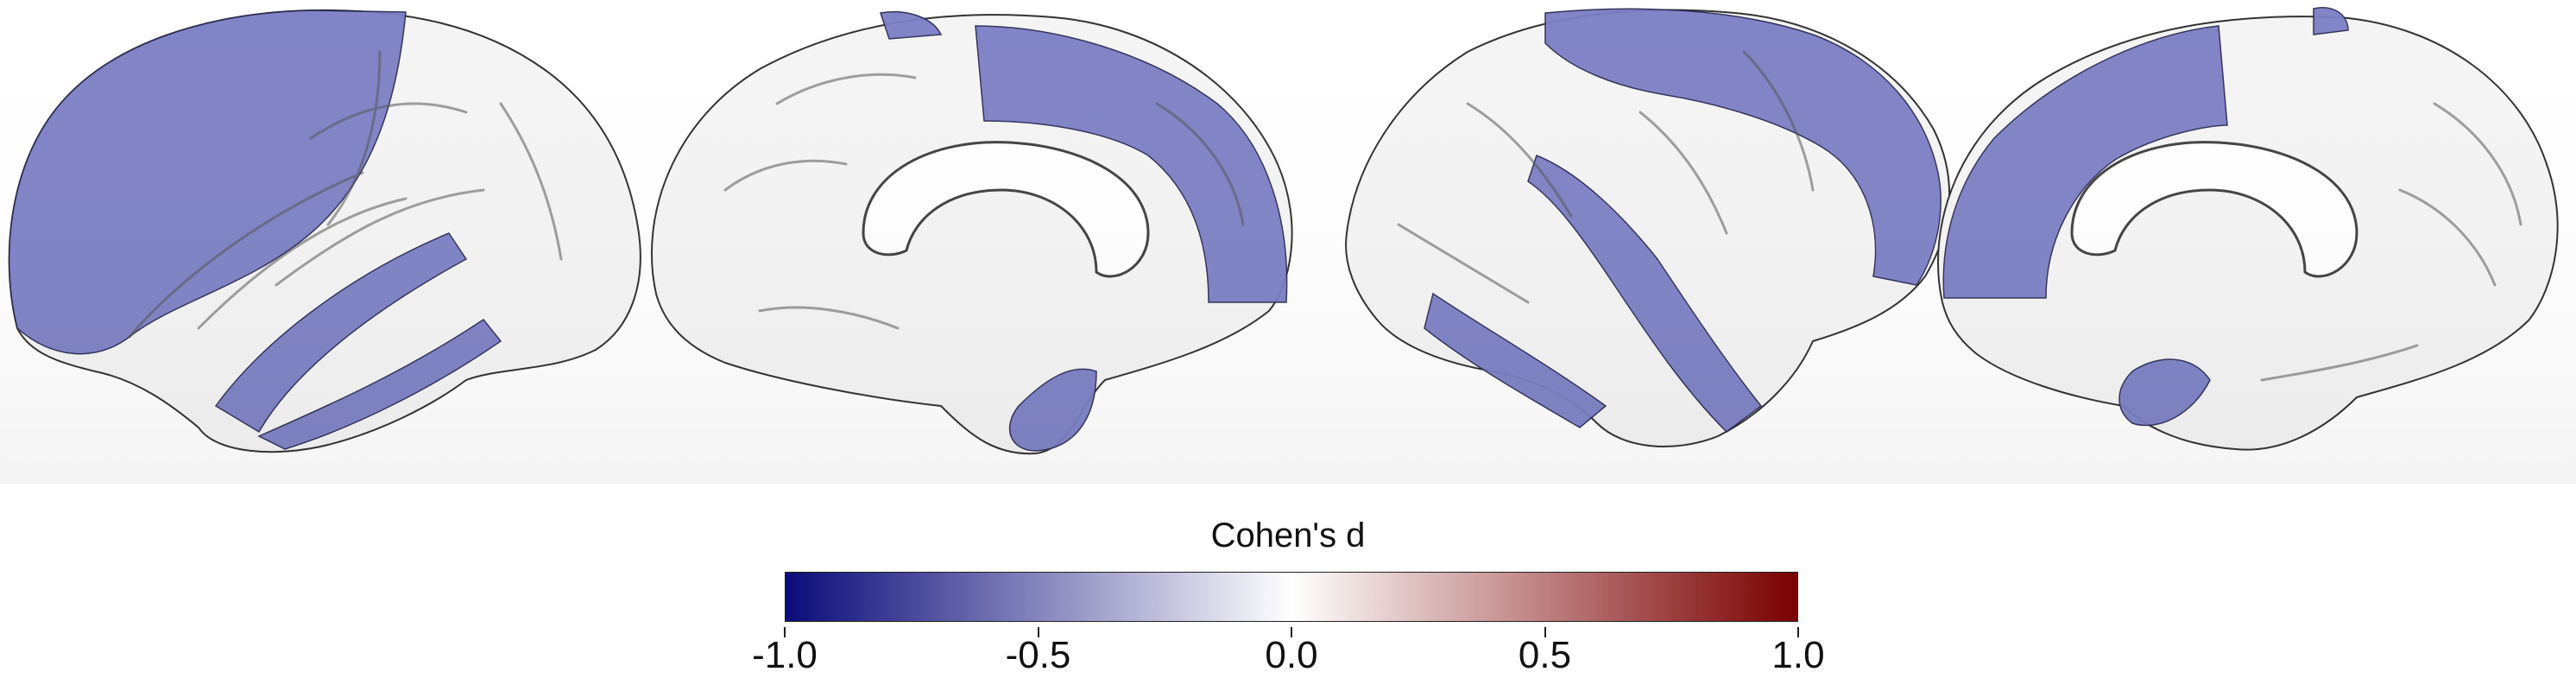 The image size is (2576, 678). Describe the element at coordinates (1291, 655) in the screenshot. I see `colorbar-tick-label: 0.0` at that location.